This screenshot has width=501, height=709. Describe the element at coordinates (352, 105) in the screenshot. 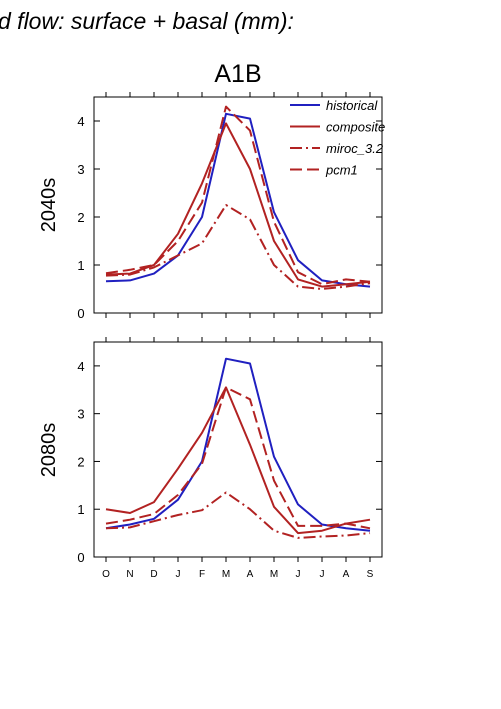

I see `legend-label-historical: historical` at that location.